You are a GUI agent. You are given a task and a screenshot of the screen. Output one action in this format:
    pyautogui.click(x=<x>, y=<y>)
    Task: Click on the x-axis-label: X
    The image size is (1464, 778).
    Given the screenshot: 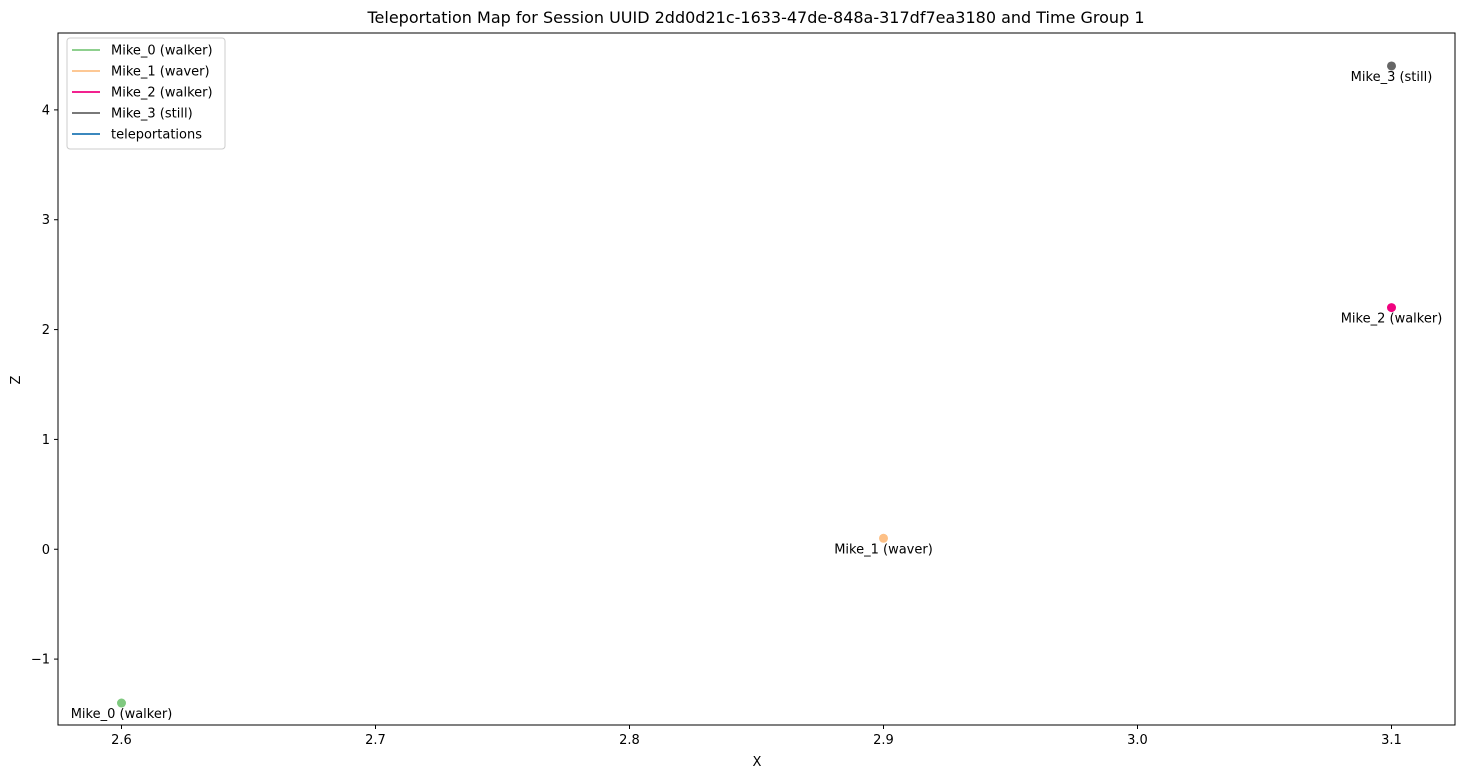 What is the action you would take?
    pyautogui.click(x=757, y=762)
    